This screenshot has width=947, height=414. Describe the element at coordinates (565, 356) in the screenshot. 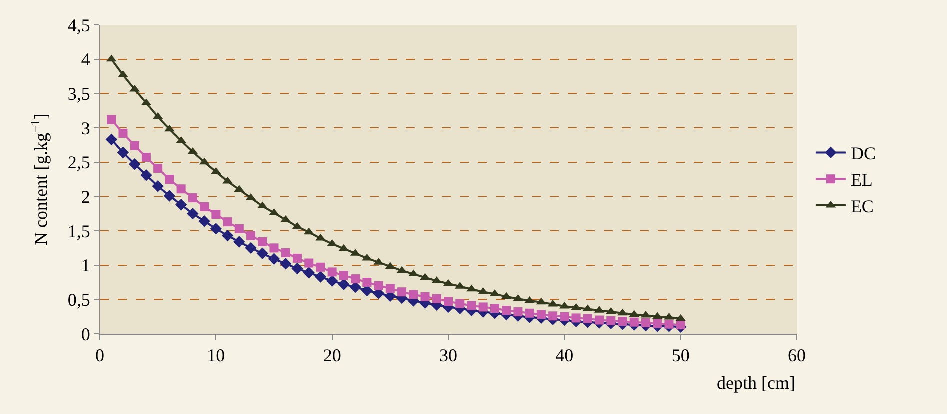

I see `x-tick-label: 40` at that location.